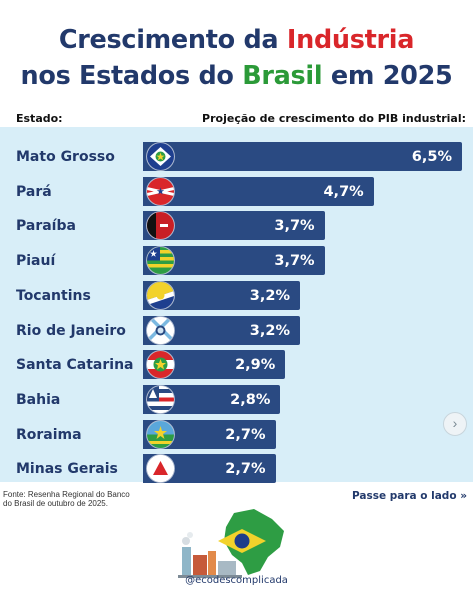 This screenshot has height=589, width=473. I want to click on bahia-flag-icon, so click(160, 399).